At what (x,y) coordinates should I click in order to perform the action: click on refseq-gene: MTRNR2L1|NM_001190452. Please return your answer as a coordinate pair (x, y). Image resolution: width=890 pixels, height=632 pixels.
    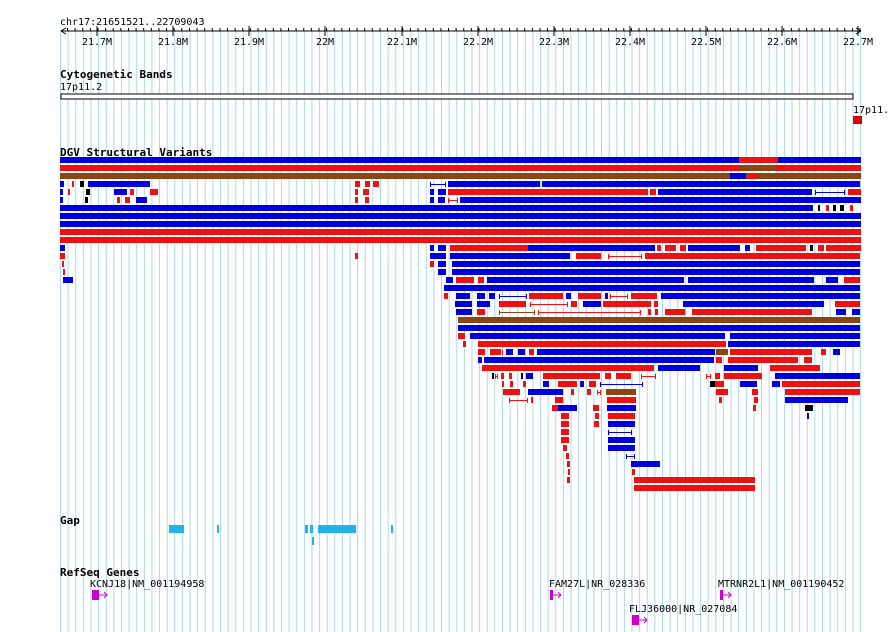
    Looking at the image, I should click on (781, 589).